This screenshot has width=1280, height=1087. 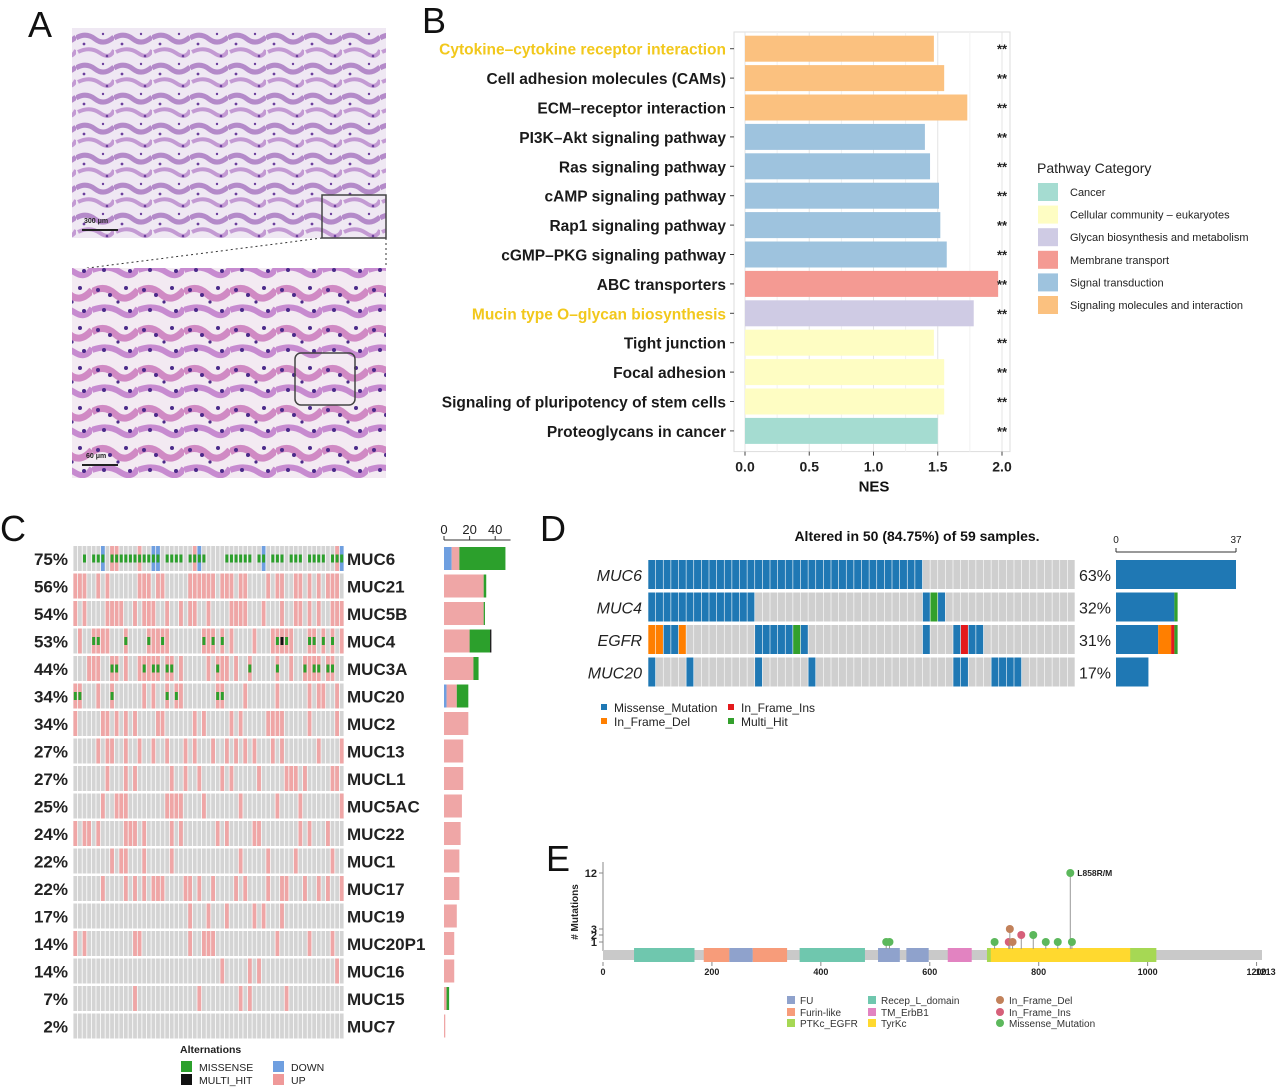 What do you see at coordinates (1002, 166) in the screenshot?
I see `panel-b-sig-label: **` at bounding box center [1002, 166].